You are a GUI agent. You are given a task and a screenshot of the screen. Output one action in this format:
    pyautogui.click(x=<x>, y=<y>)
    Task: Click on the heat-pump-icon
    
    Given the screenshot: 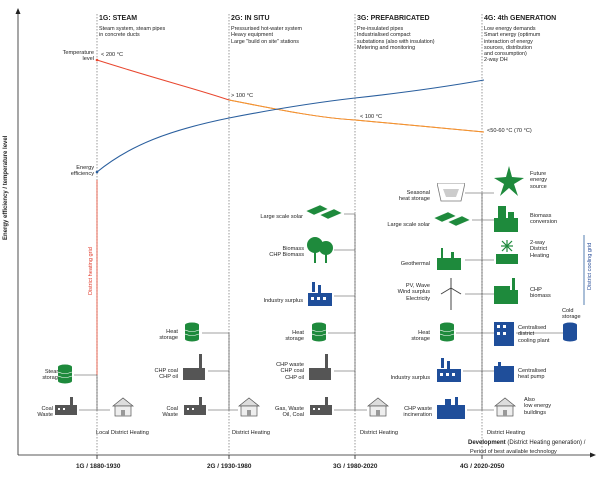 What is the action you would take?
    pyautogui.click(x=504, y=372)
    